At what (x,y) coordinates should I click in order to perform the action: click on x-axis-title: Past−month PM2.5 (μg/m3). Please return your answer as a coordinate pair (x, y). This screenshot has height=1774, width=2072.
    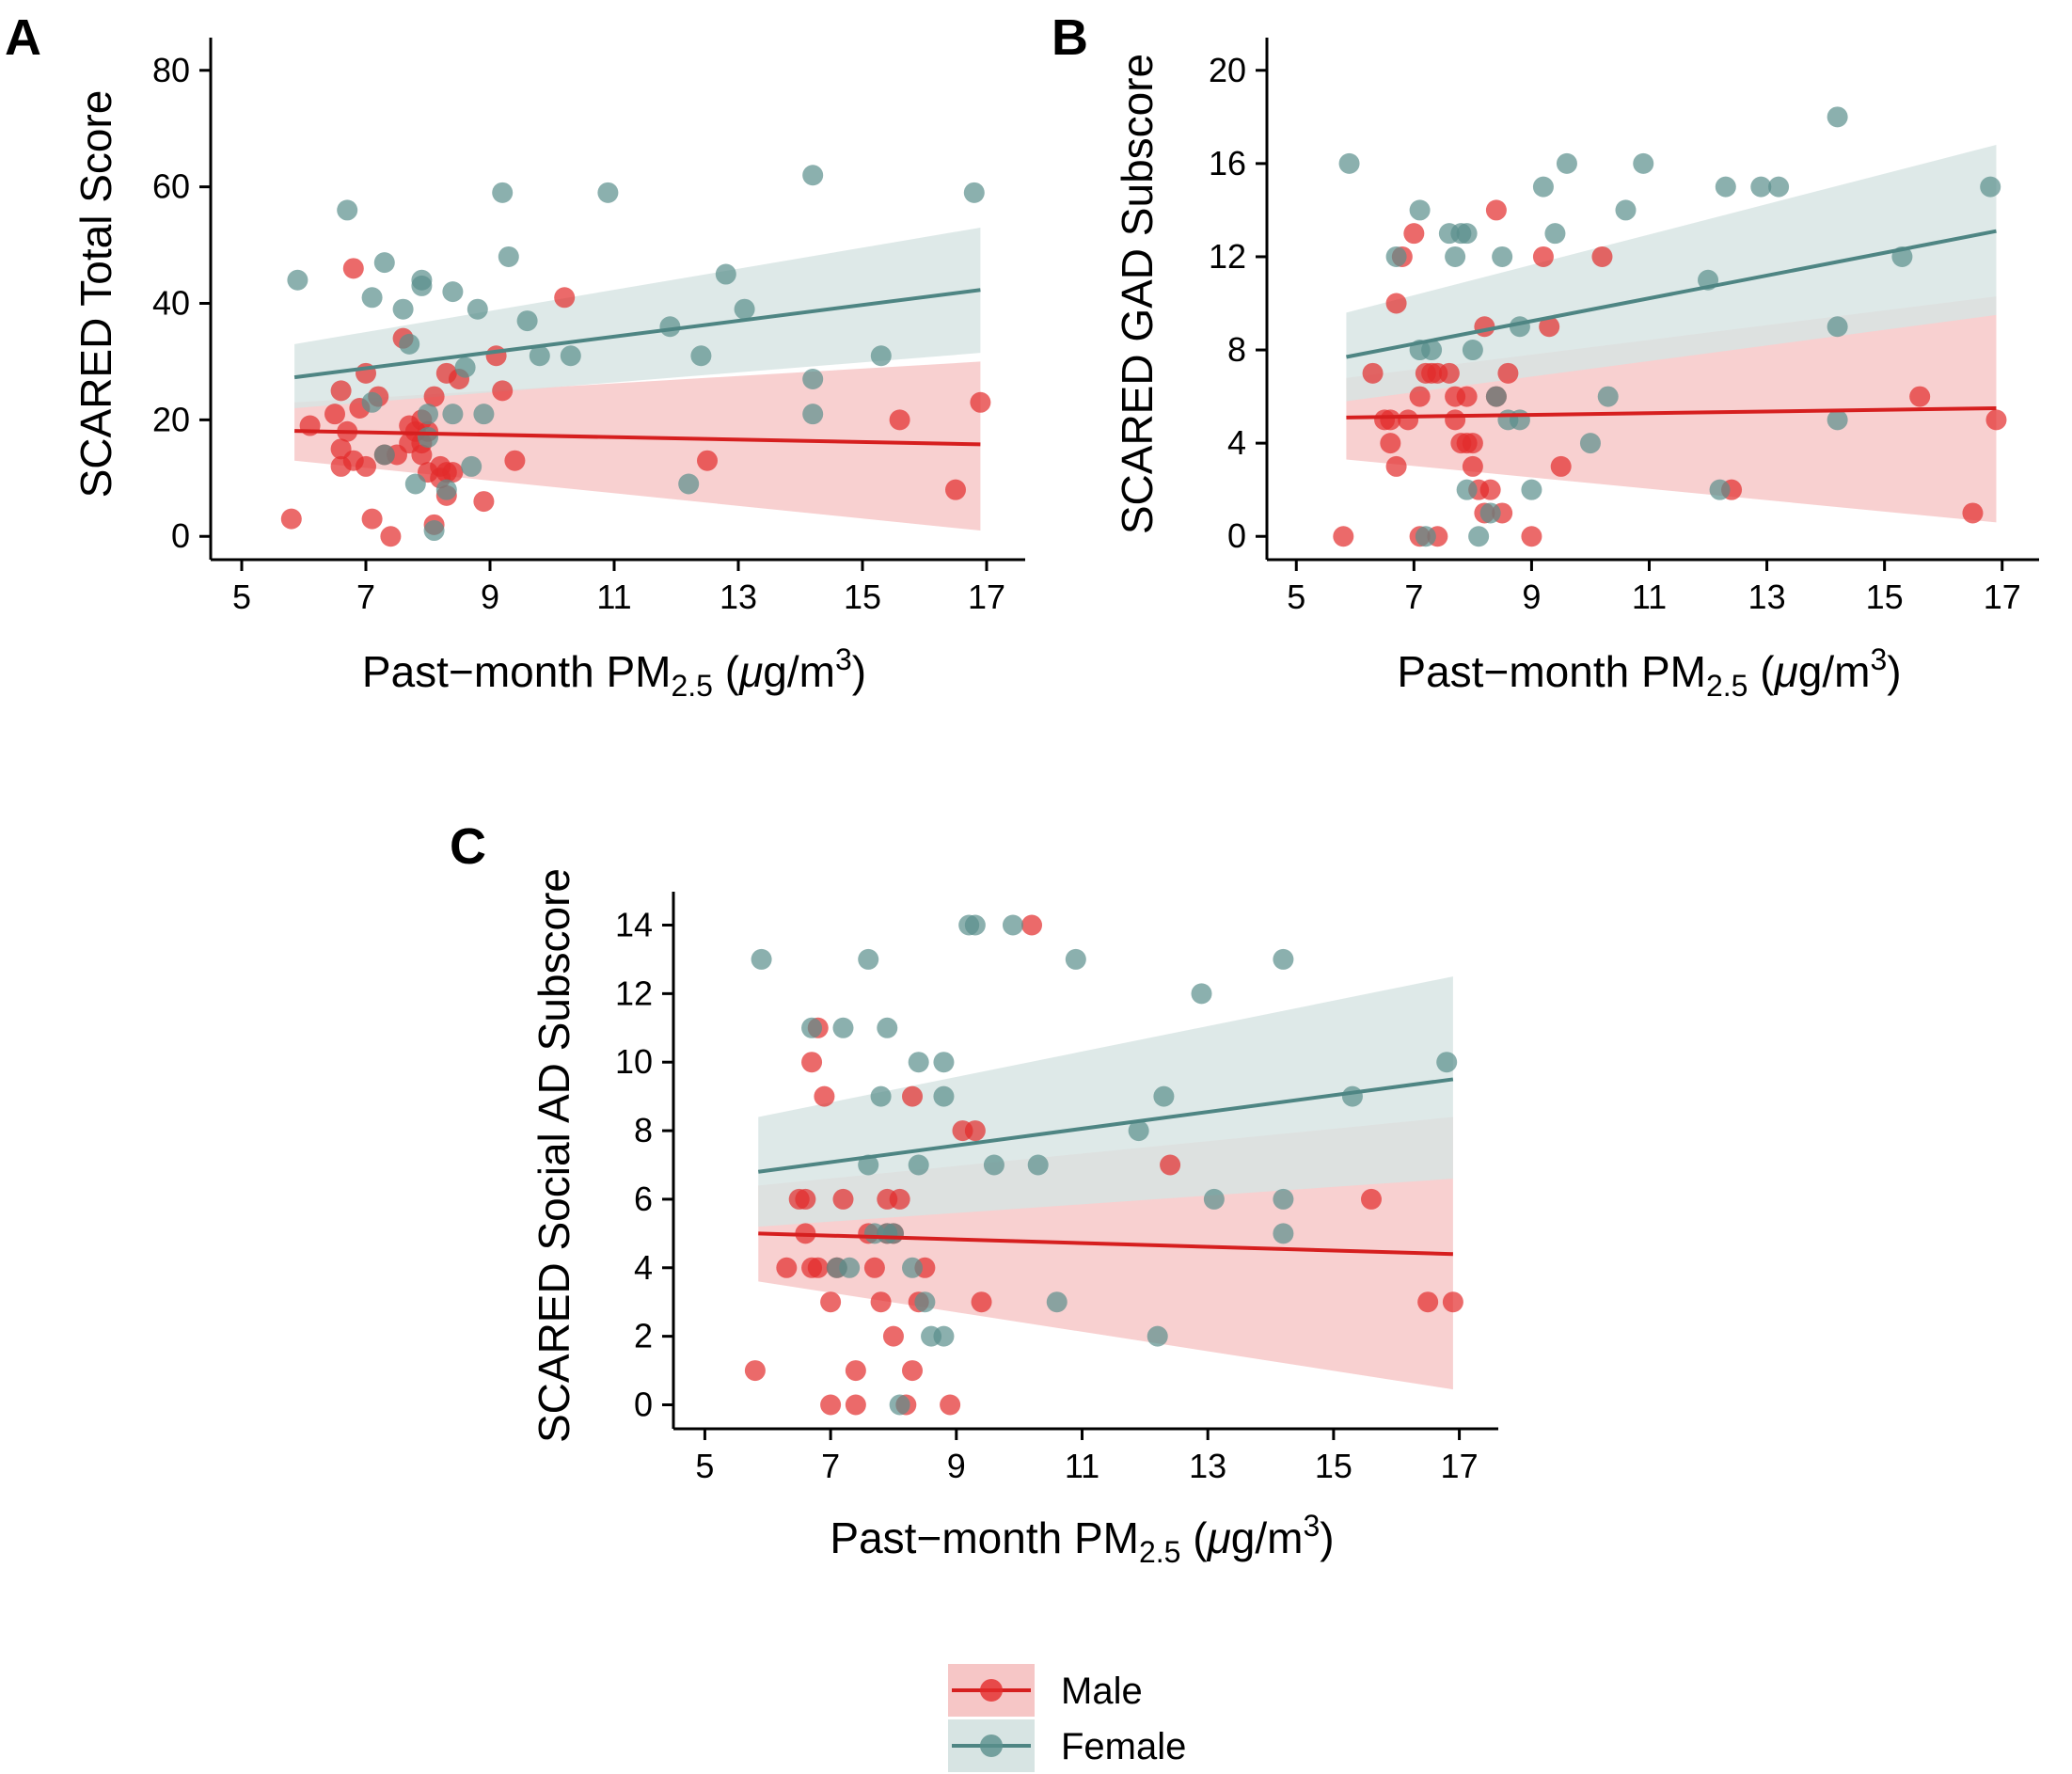
    Looking at the image, I should click on (614, 672).